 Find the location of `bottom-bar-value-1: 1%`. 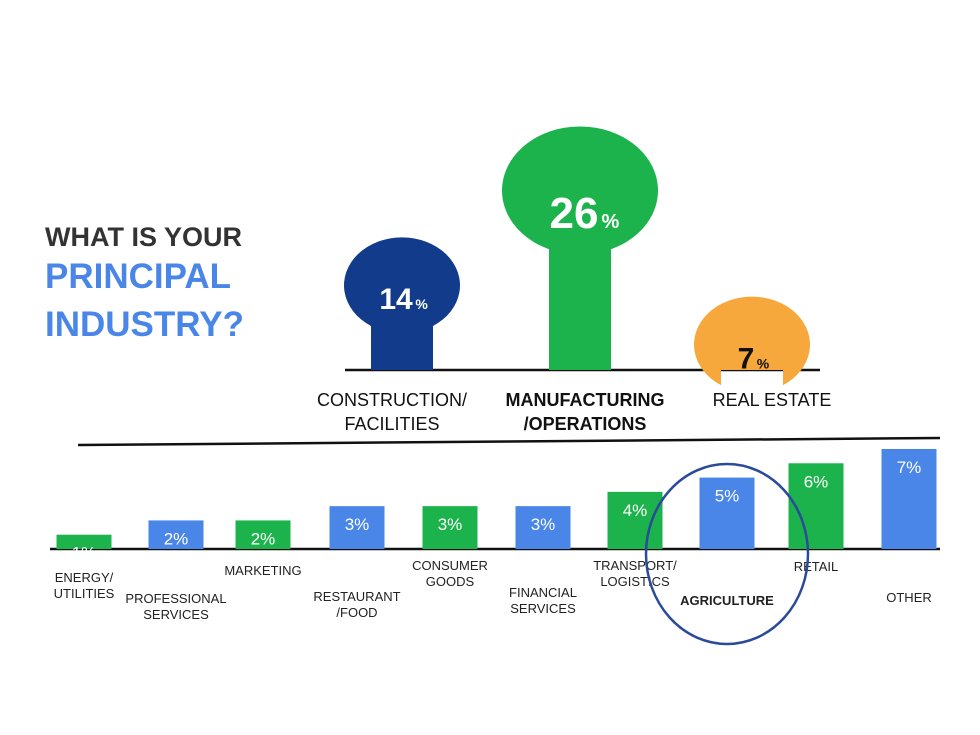

bottom-bar-value-1: 1% is located at coordinates (84, 553).